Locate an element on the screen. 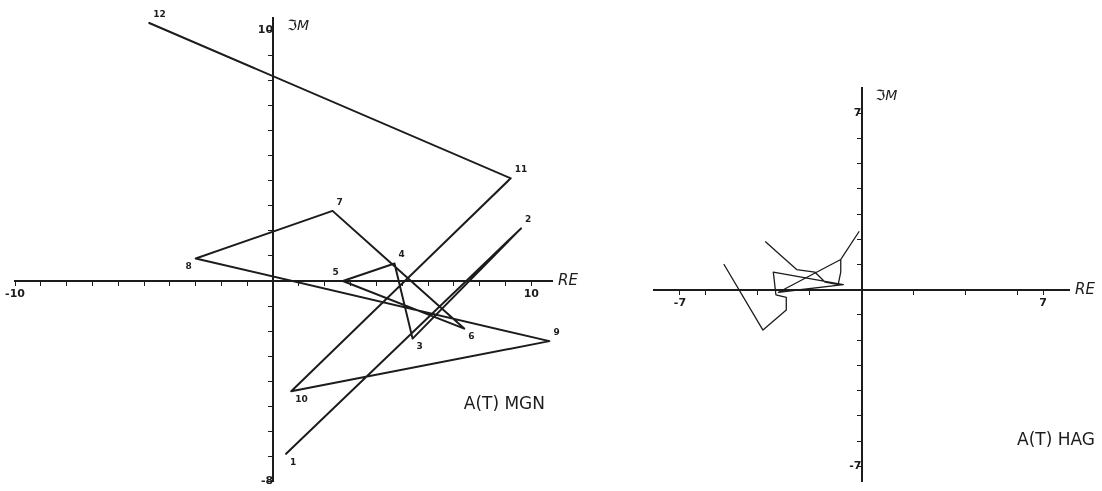  annotation: 9 is located at coordinates (556, 331).